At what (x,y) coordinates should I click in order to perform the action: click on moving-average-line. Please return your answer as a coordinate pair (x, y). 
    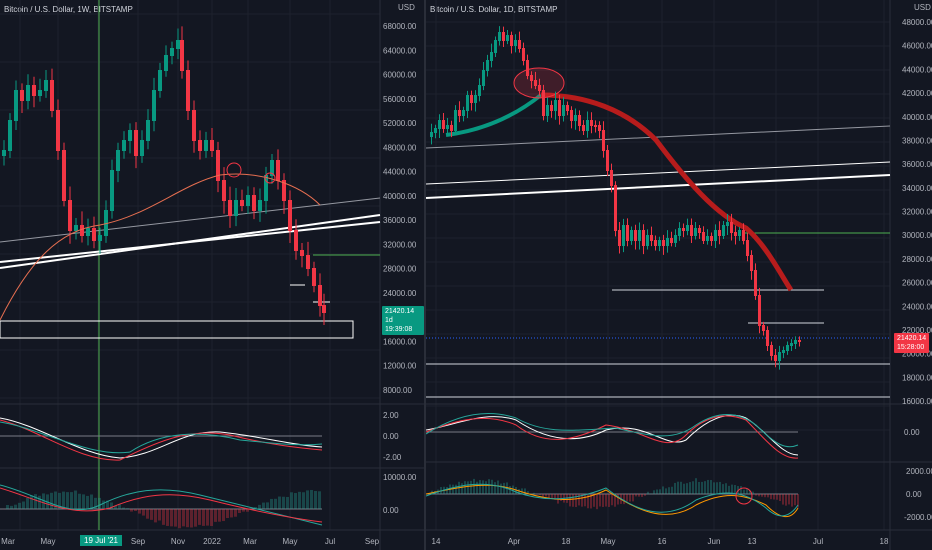
    Looking at the image, I should click on (160, 247).